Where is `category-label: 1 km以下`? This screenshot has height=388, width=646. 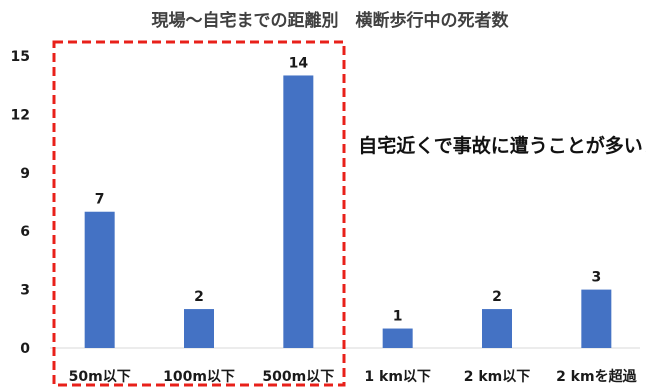 category-label: 1 km以下 is located at coordinates (397, 377).